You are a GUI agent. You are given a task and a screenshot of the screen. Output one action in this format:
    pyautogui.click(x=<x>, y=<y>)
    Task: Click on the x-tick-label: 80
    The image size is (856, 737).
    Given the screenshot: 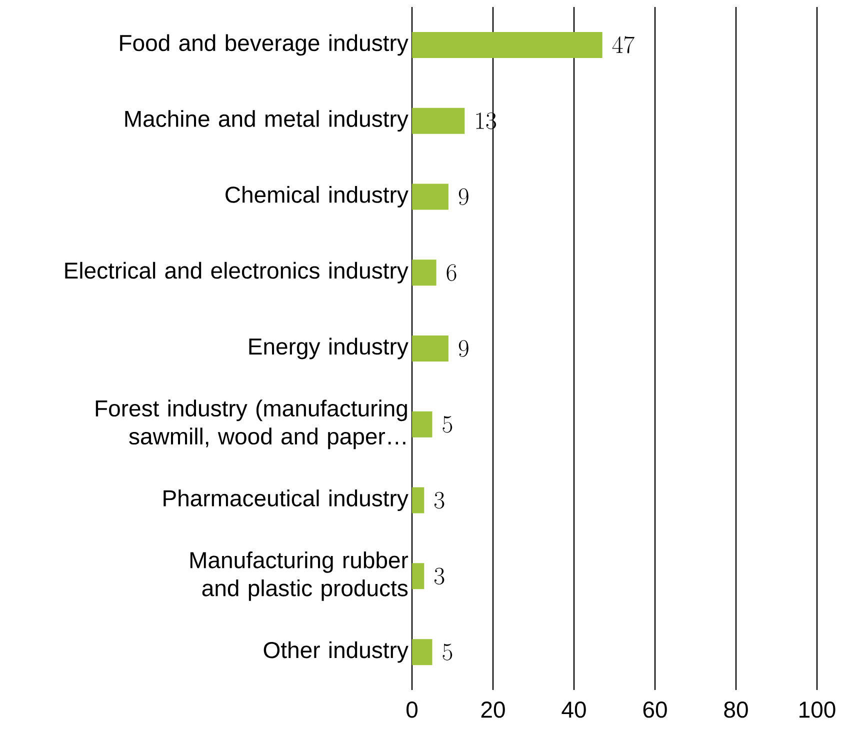 What is the action you would take?
    pyautogui.click(x=736, y=710)
    